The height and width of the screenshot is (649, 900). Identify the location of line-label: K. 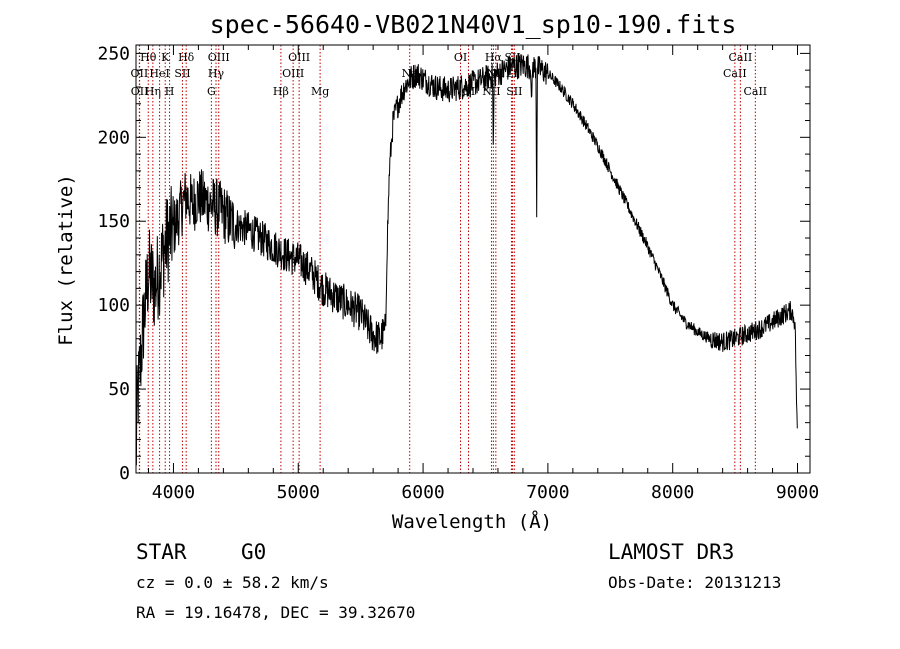
(165, 57).